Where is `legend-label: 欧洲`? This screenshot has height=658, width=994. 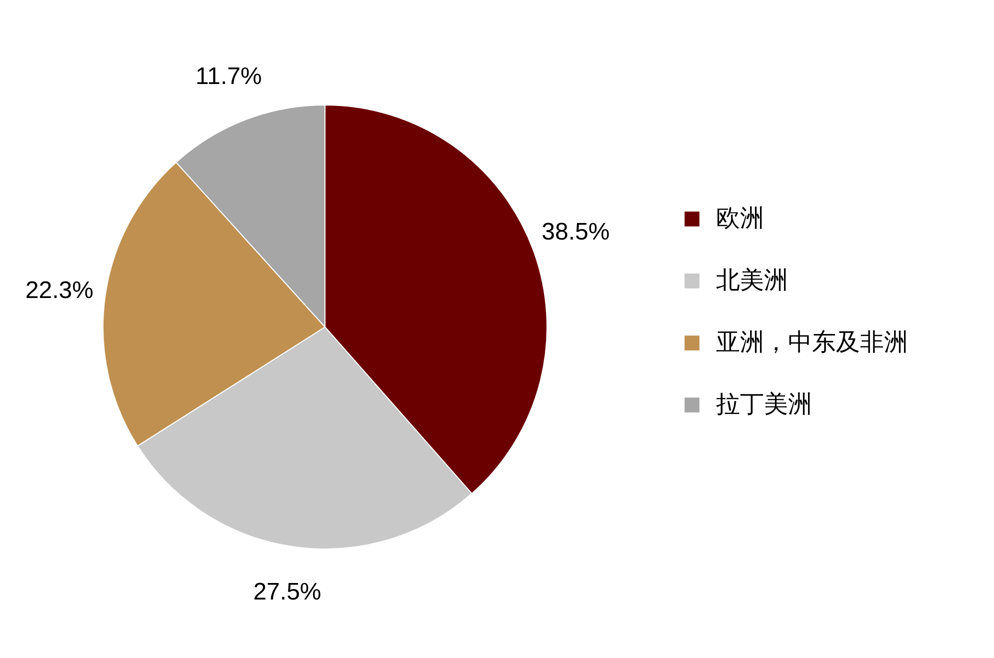 legend-label: 欧洲 is located at coordinates (740, 218).